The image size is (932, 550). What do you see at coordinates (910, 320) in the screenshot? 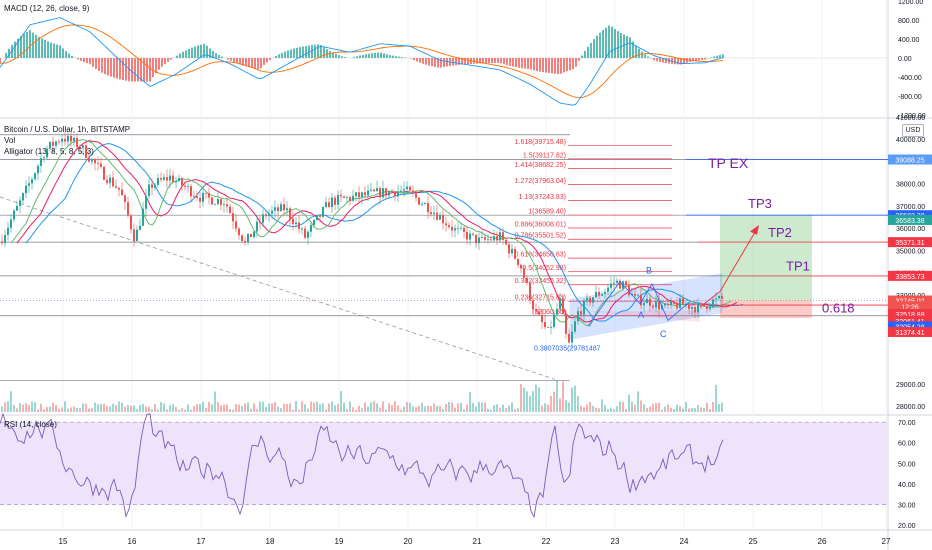
I see `price-tag` at bounding box center [910, 320].